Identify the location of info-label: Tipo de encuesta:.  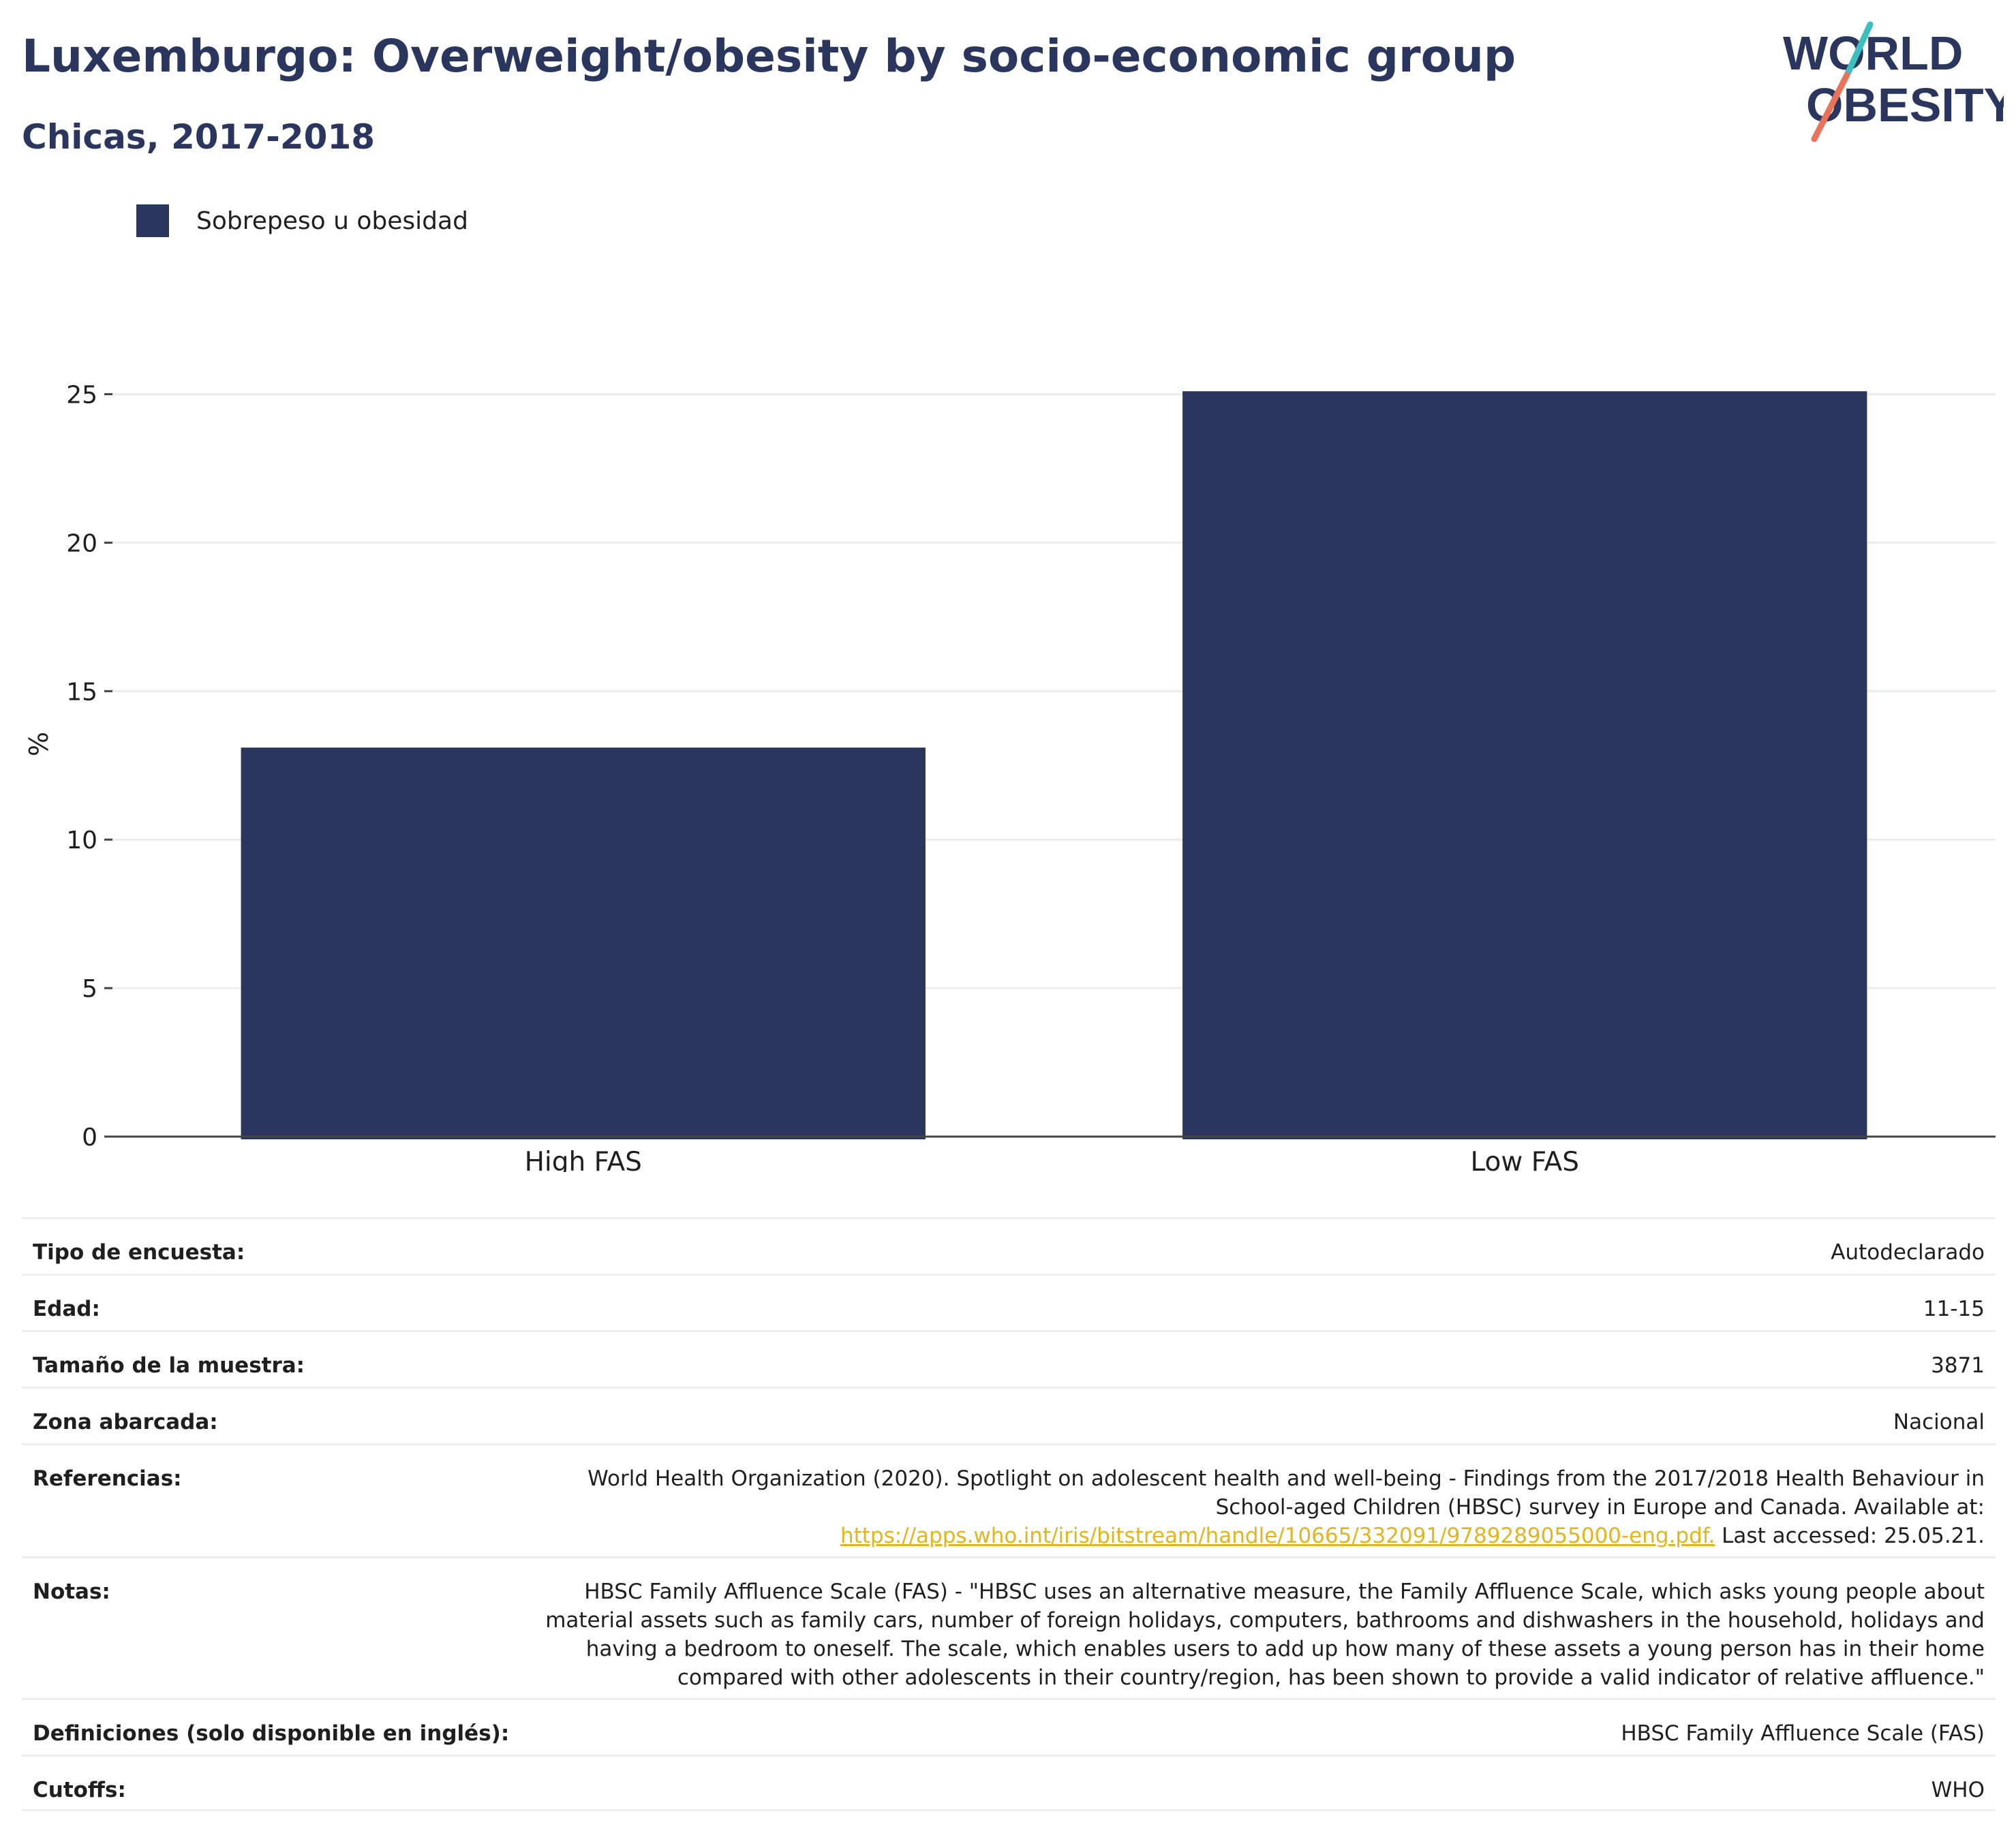
(139, 1252).